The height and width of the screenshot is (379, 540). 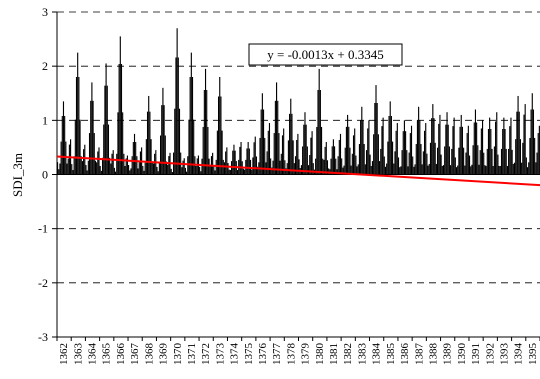 I want to click on trendline, so click(x=298, y=171).